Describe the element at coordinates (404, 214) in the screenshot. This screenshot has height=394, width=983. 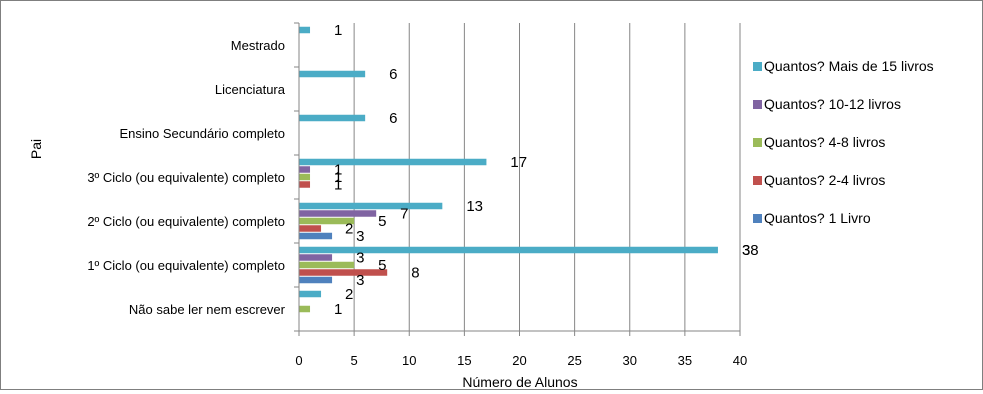
I see `data-label: 7` at that location.